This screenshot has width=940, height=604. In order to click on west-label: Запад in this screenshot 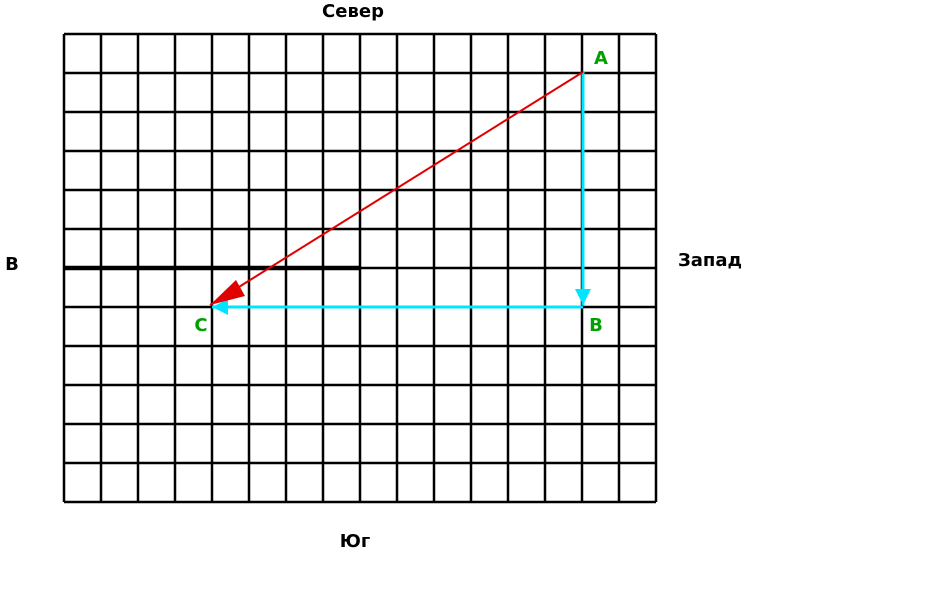, I will do `click(710, 260)`.